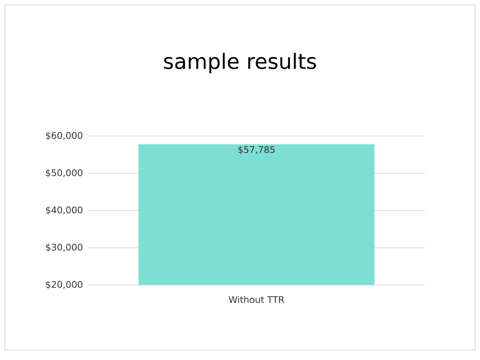  I want to click on x-tick-label: Without TTR, so click(256, 300).